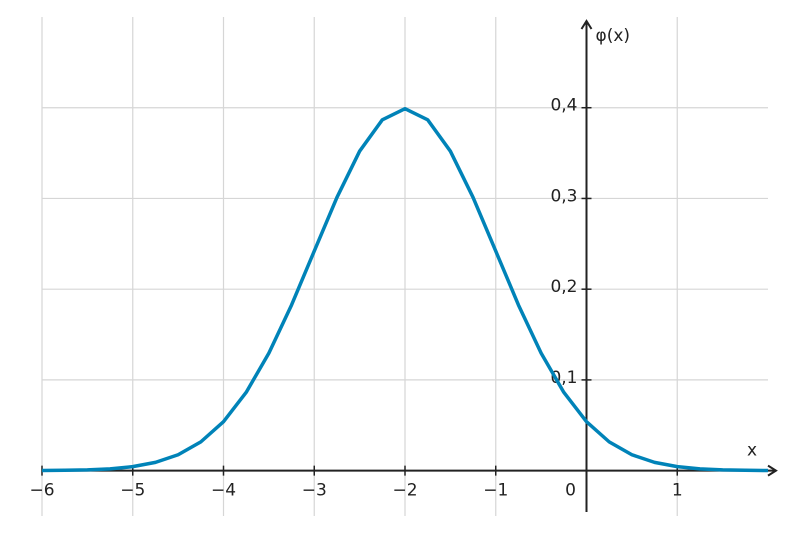  What do you see at coordinates (563, 106) in the screenshot?
I see `y-tick-label: 0,4` at bounding box center [563, 106].